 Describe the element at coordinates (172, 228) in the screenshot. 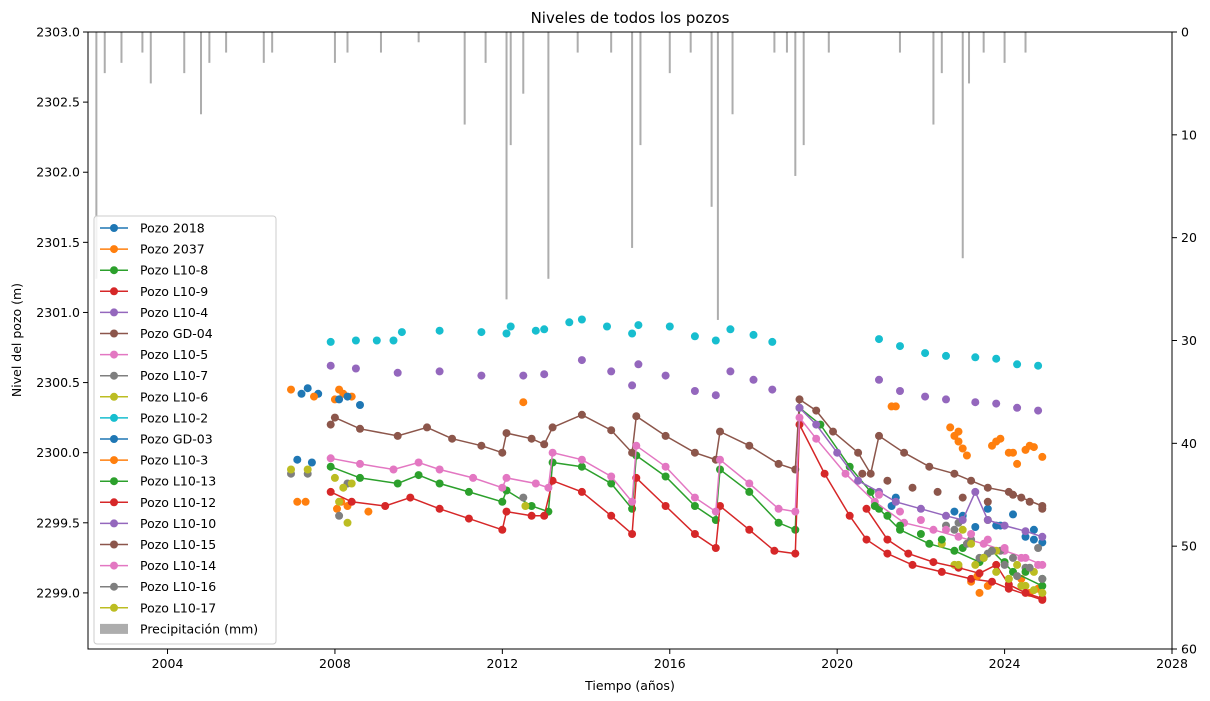

I see `legend-label: Pozo 2018` at that location.